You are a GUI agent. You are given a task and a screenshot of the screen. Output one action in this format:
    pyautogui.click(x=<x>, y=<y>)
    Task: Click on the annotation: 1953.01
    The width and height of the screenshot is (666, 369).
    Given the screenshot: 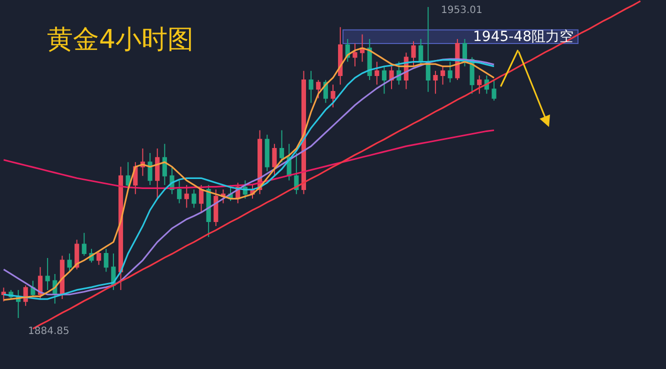 What is the action you would take?
    pyautogui.click(x=461, y=10)
    